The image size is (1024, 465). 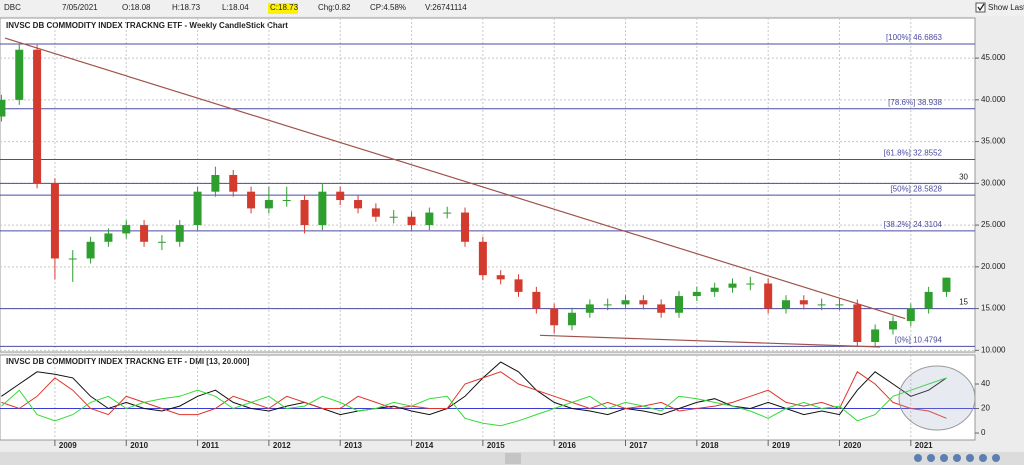 I want to click on x-tick-label: 2018, so click(x=710, y=445).